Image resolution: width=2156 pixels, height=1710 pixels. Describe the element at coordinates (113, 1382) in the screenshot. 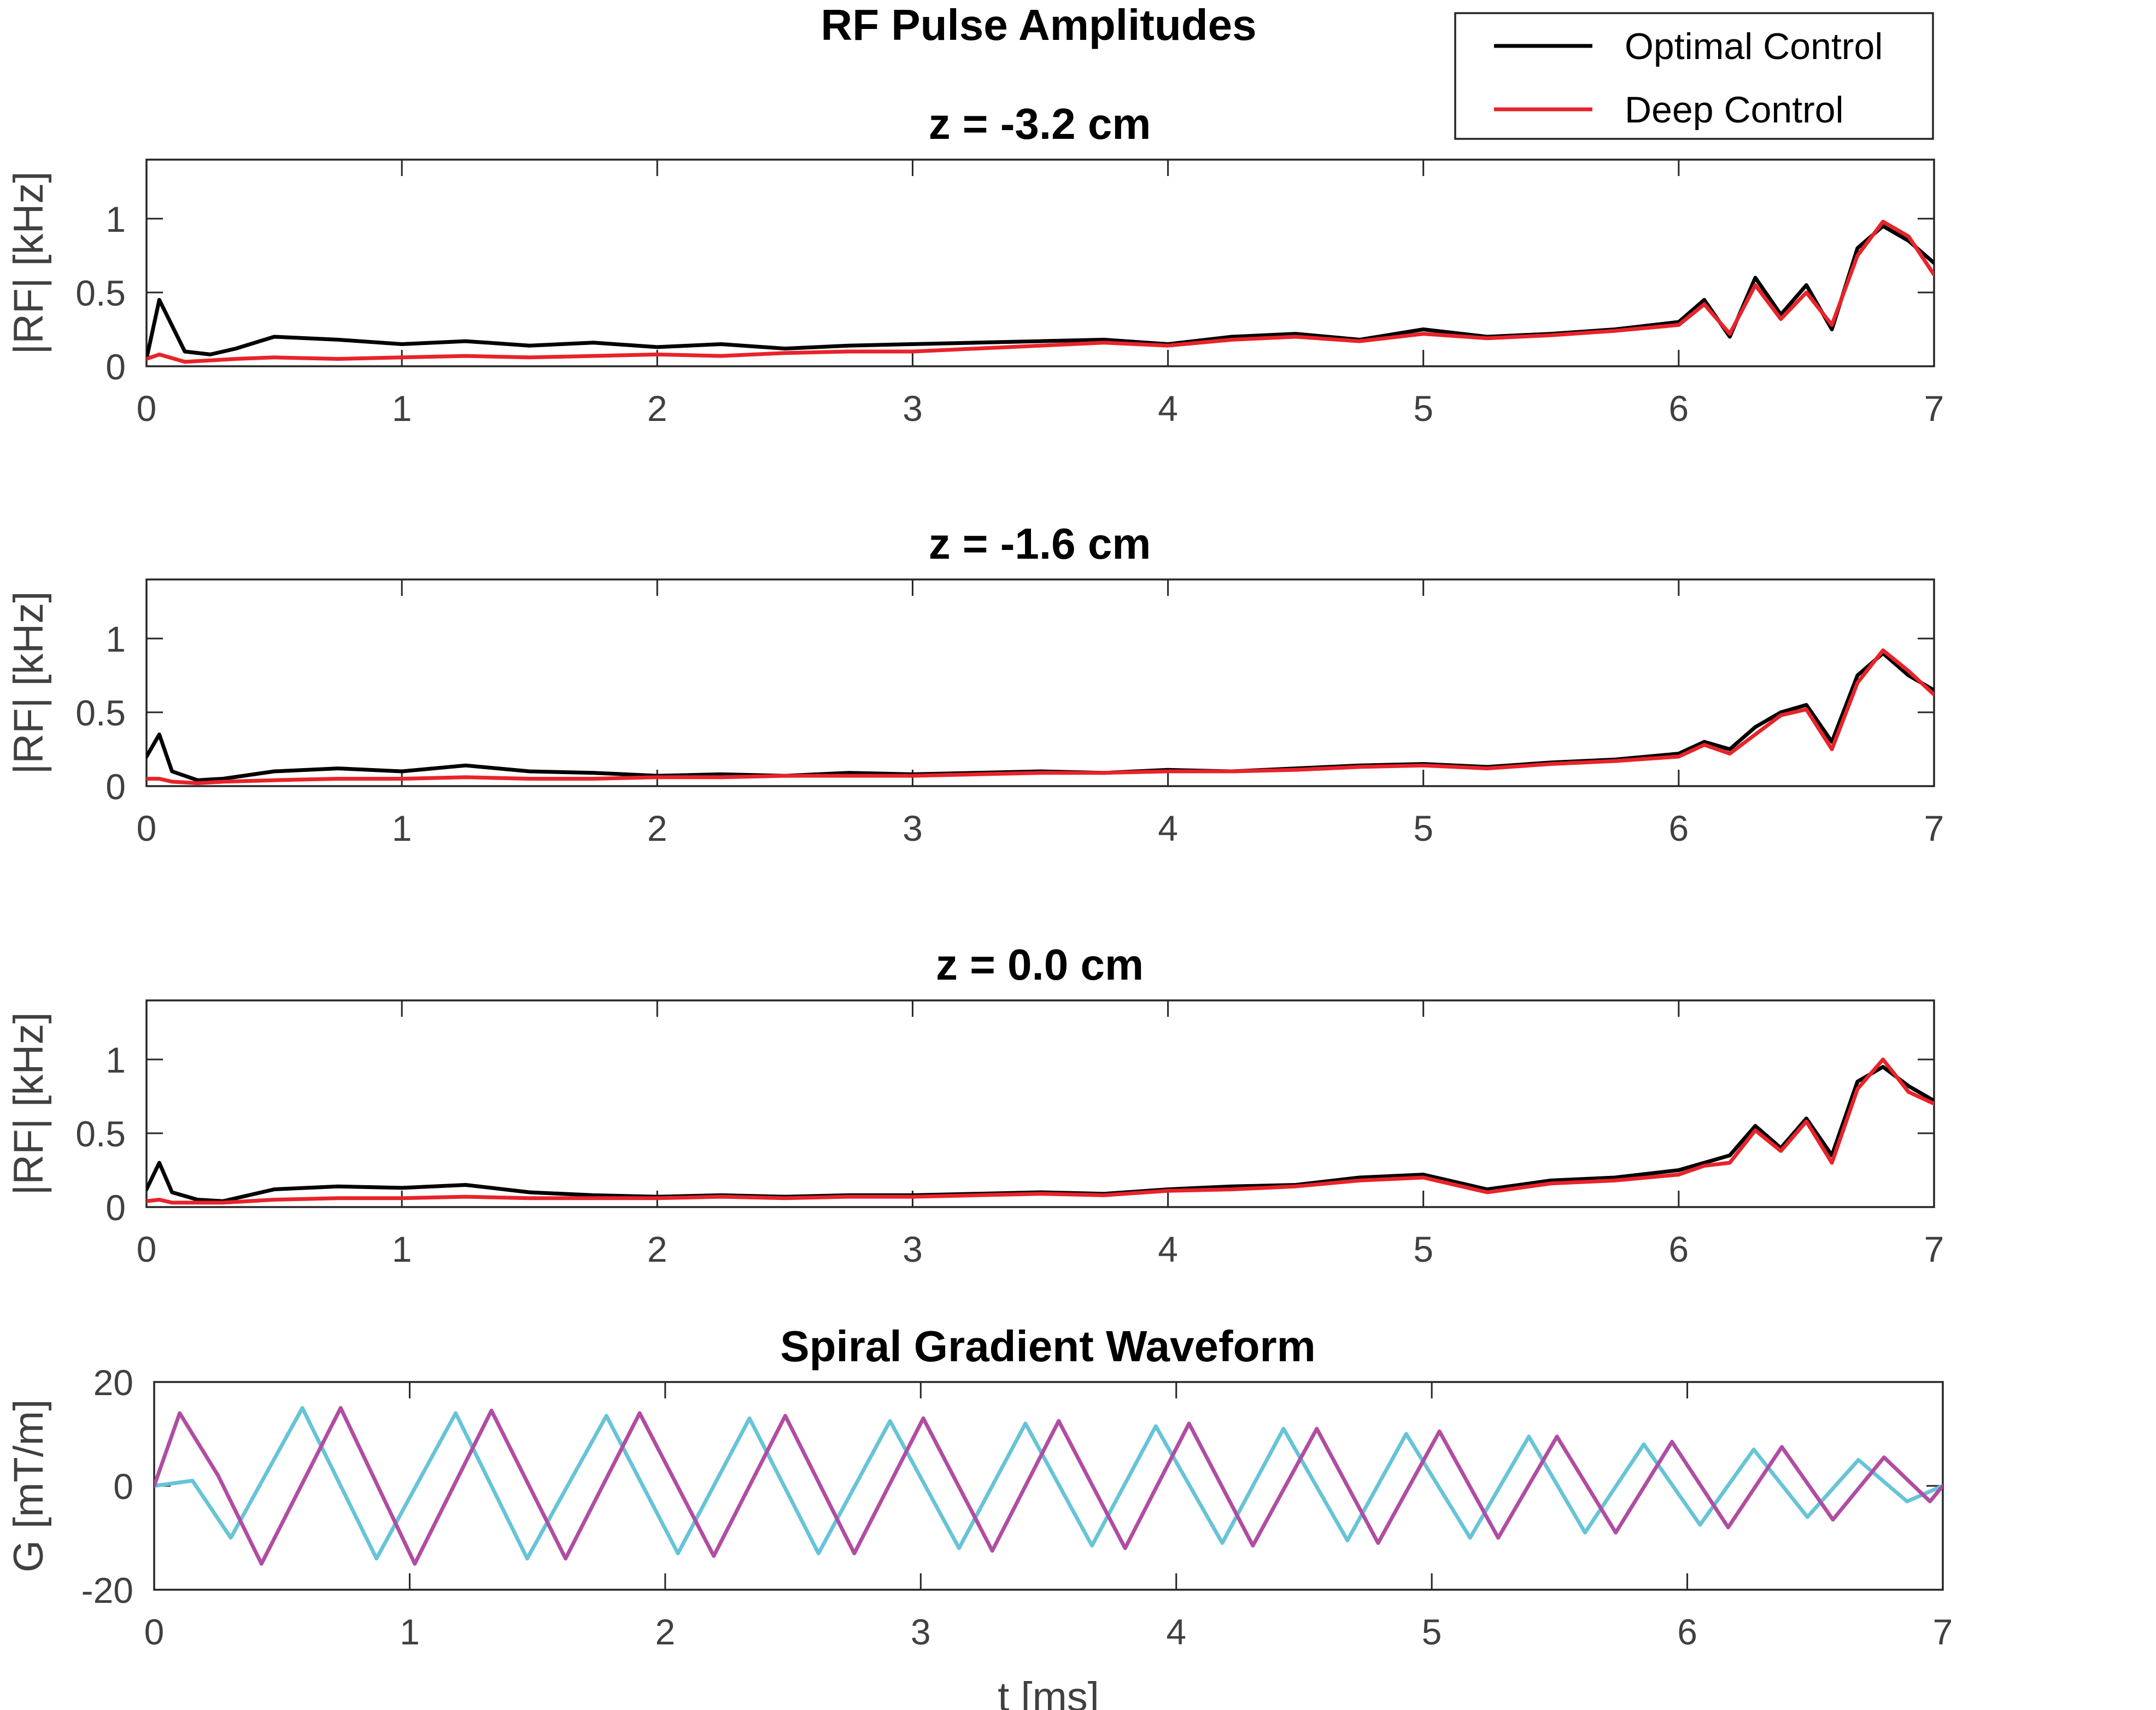

I see `y-tick-label: 20` at that location.